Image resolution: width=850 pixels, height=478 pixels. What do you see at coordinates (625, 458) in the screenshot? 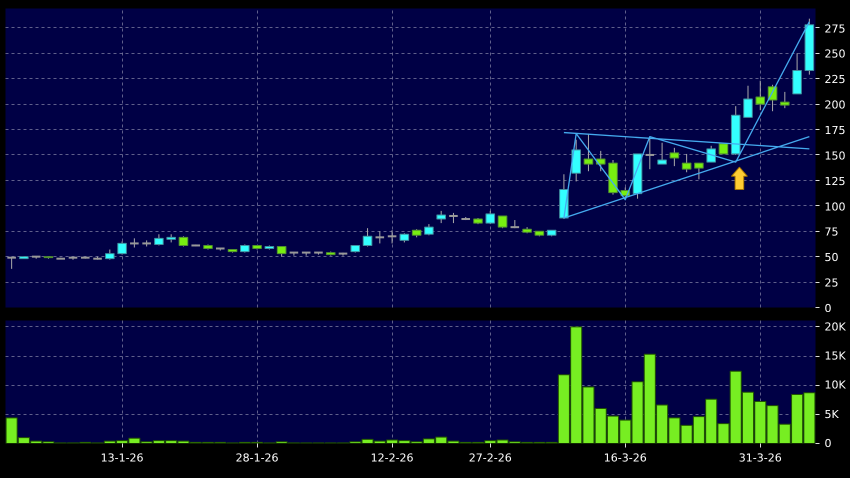
I see `x-tick-label: 16-3-26` at bounding box center [625, 458].